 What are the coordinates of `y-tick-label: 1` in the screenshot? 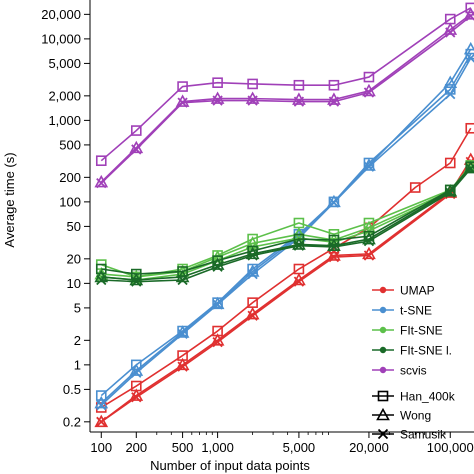 It's located at (77, 364).